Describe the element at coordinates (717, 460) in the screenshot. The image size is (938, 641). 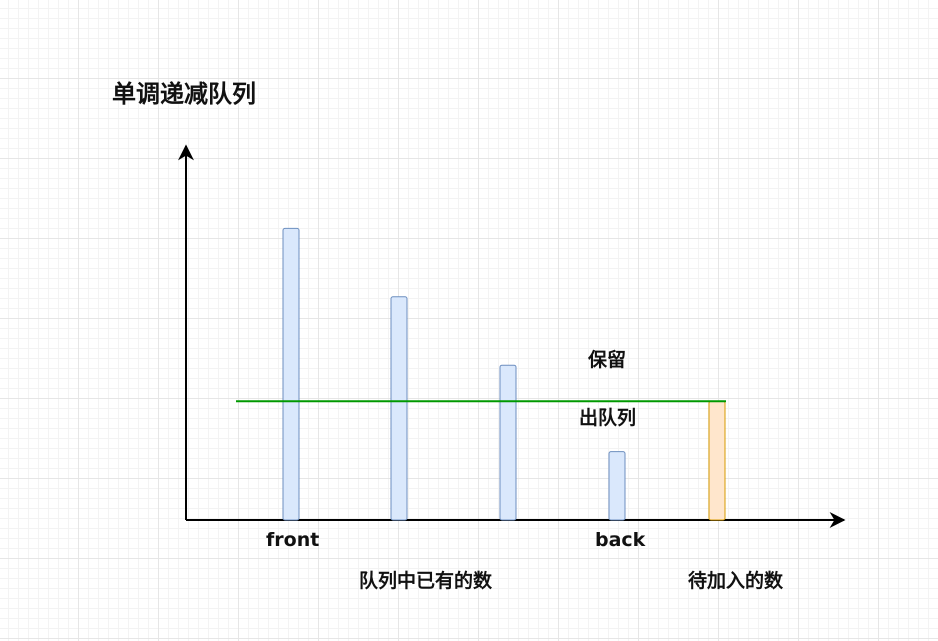
I see `pending-bar` at that location.